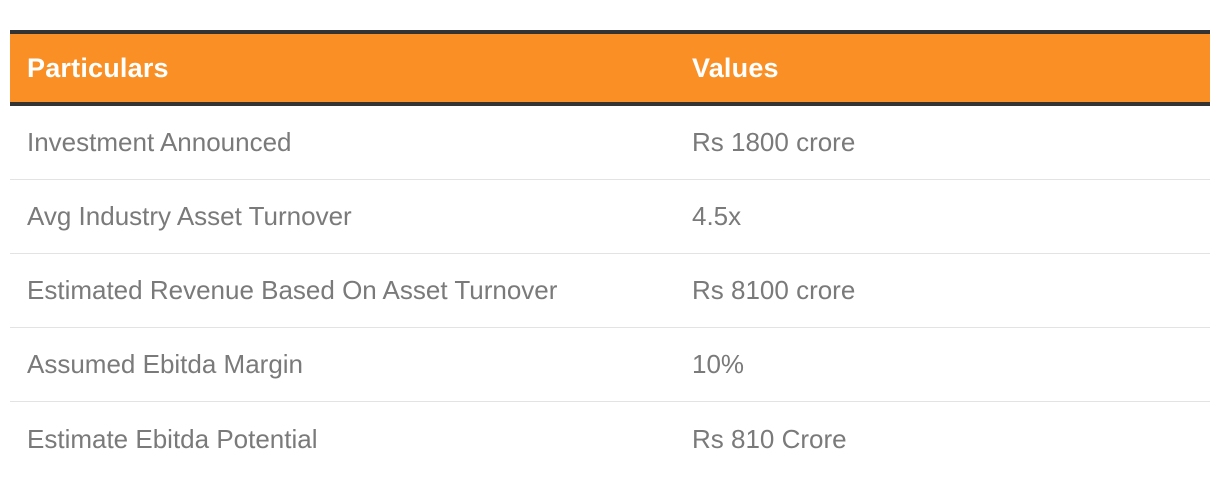 The image size is (1220, 484). What do you see at coordinates (717, 216) in the screenshot?
I see `cell-value: 4.5x` at bounding box center [717, 216].